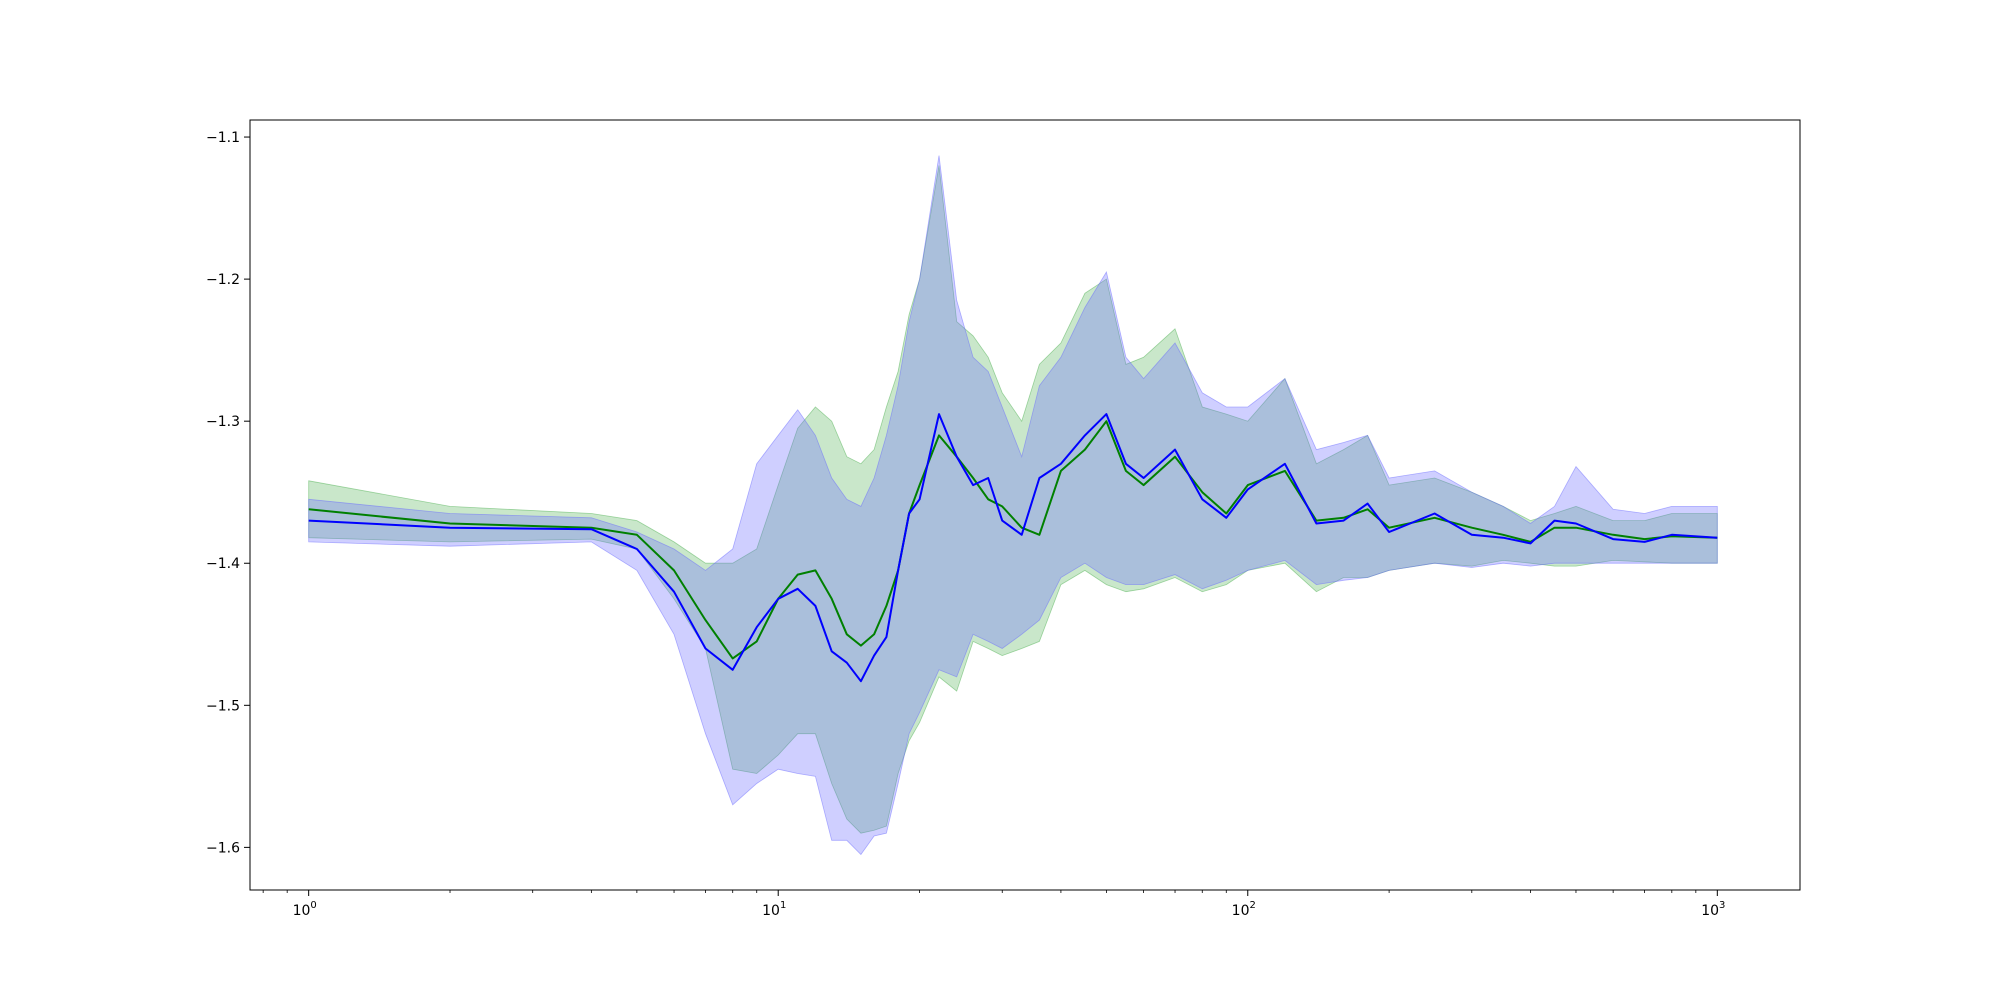 Image resolution: width=2000 pixels, height=1000 pixels. Describe the element at coordinates (313, 905) in the screenshot. I see `x-tick-exponent: 0` at that location.